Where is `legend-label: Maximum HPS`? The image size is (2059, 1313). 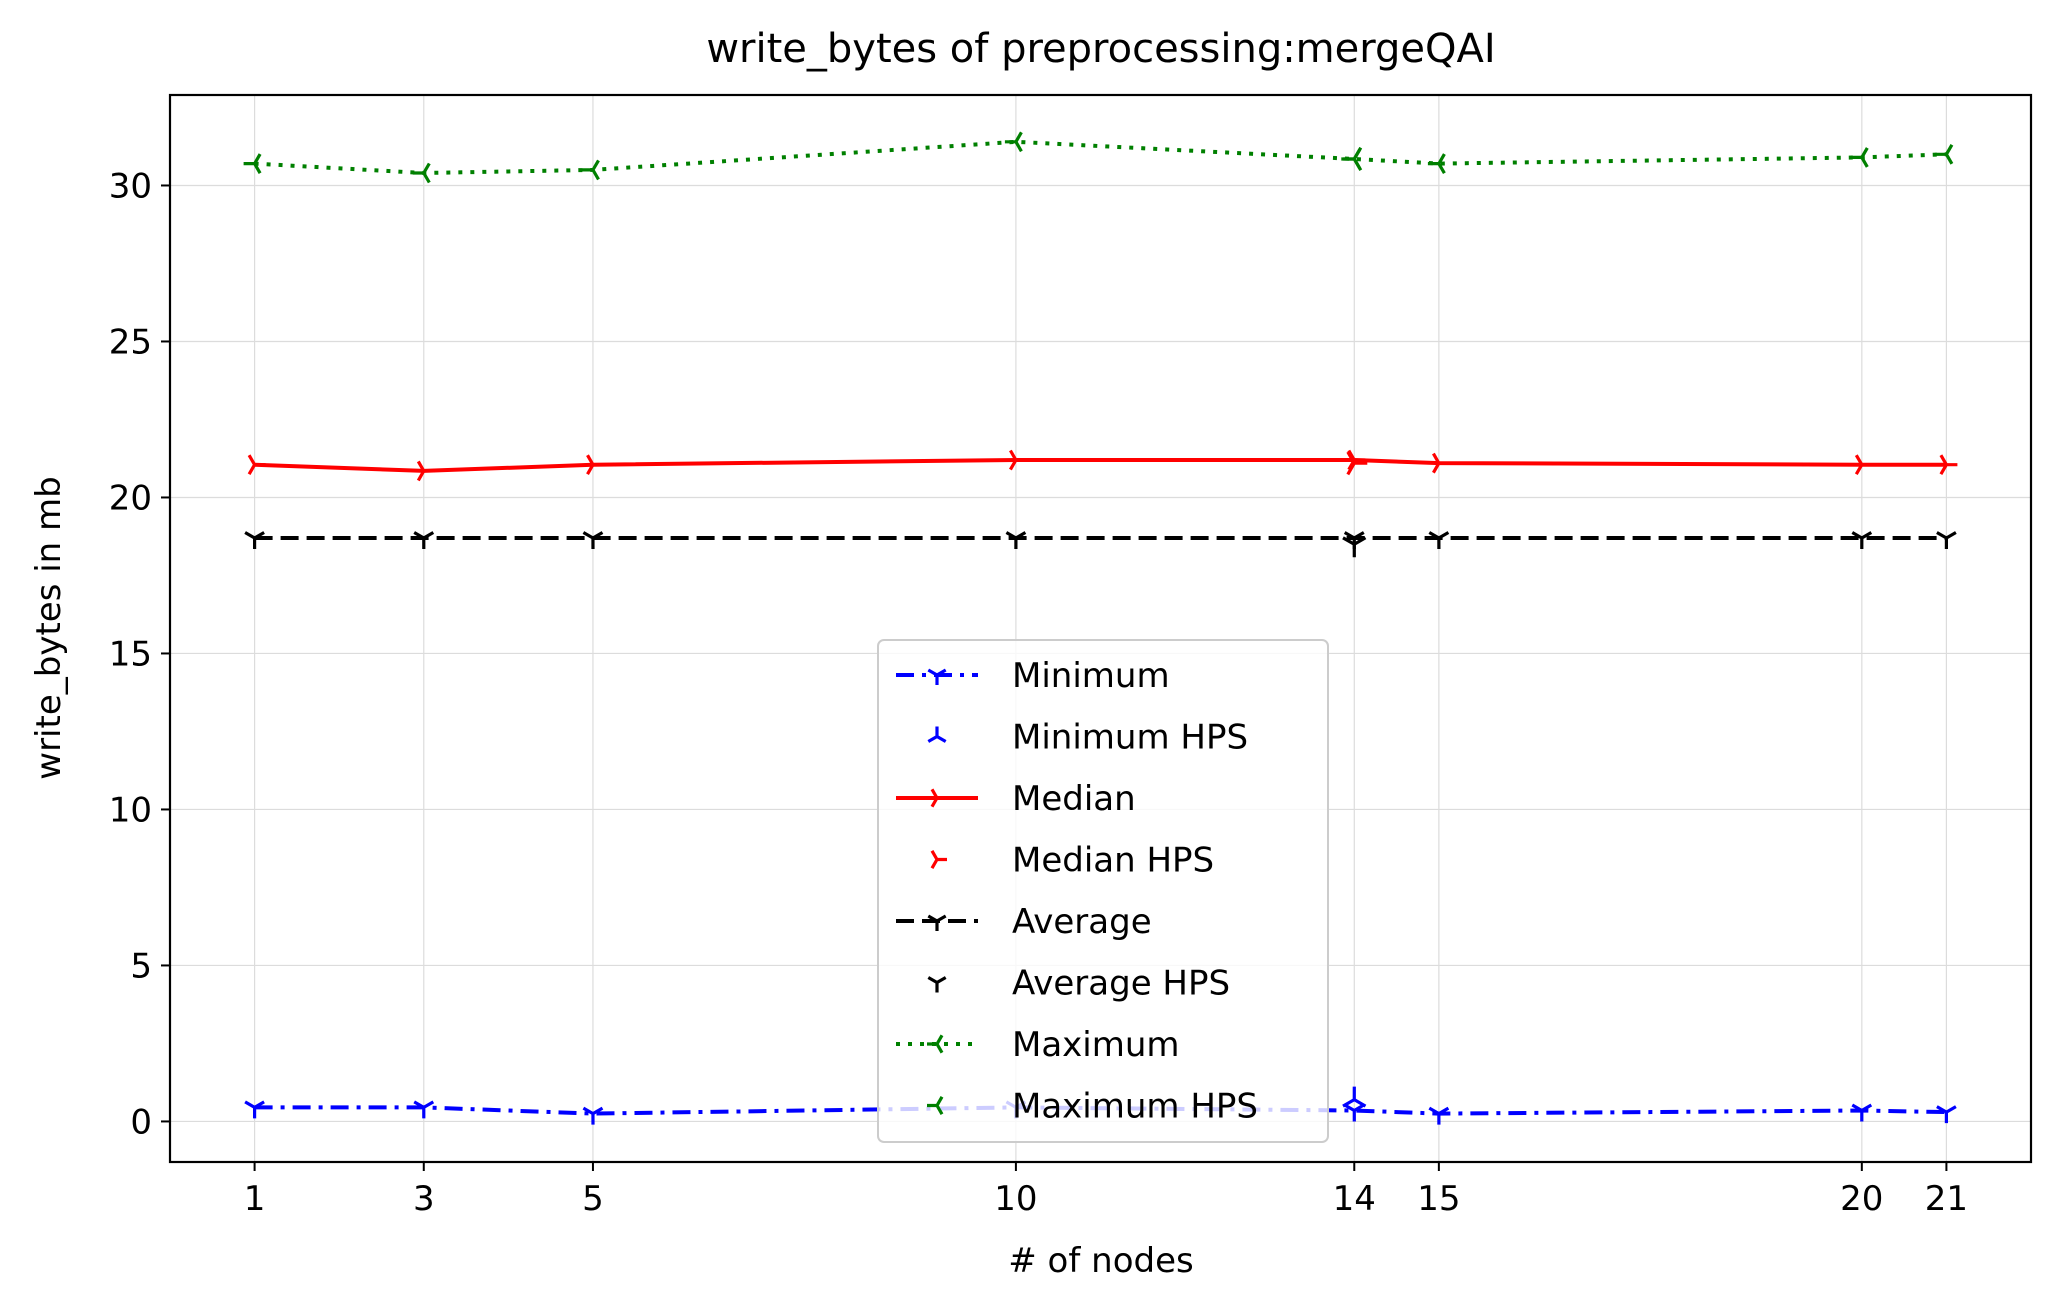
legend-label: Maximum HPS is located at coordinates (1135, 1107).